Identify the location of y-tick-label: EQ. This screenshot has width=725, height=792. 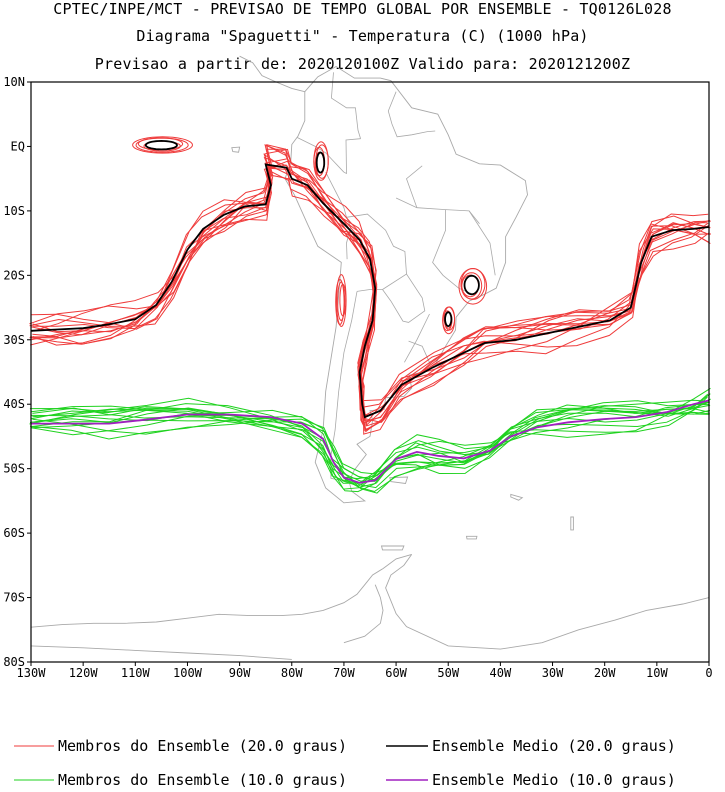
(18, 146).